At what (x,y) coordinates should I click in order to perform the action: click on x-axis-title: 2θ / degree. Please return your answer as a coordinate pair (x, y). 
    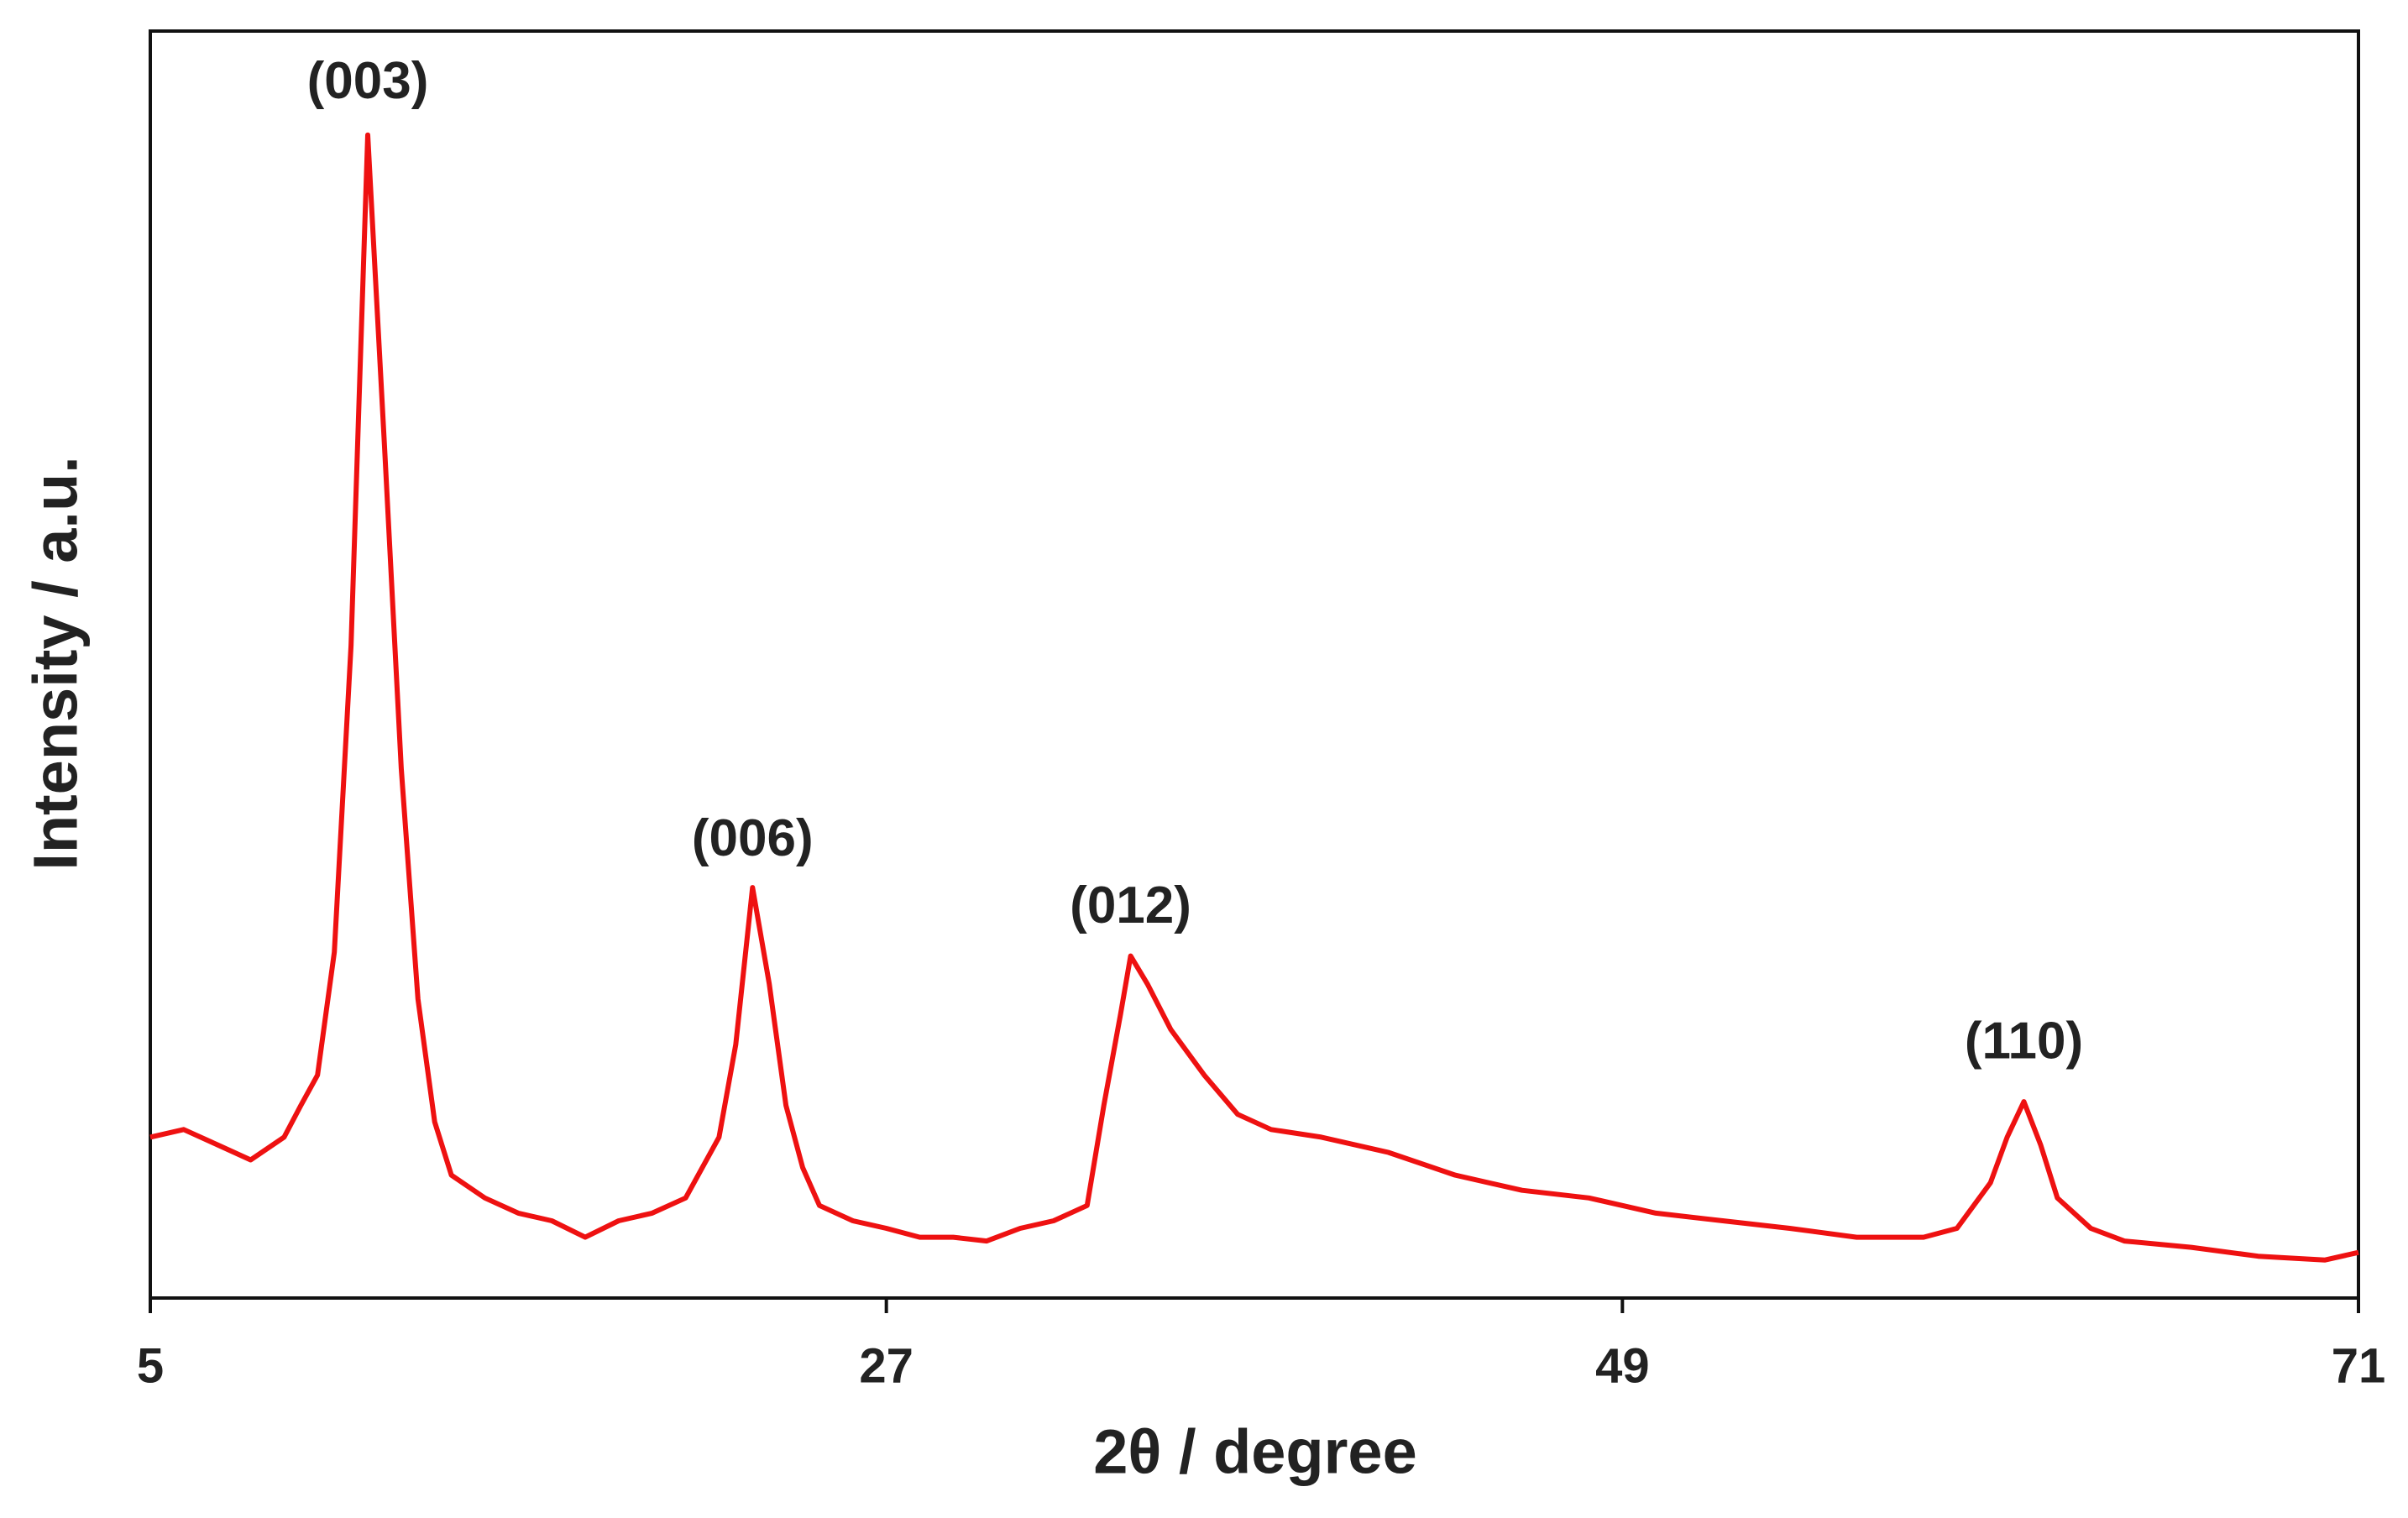
    Looking at the image, I should click on (1255, 1452).